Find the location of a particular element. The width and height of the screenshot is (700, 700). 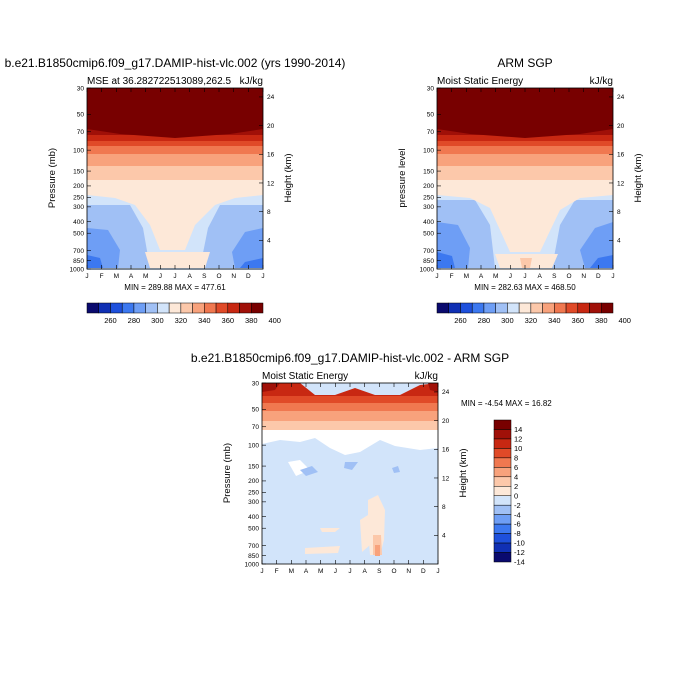

colorbar-label: 2 is located at coordinates (516, 486).